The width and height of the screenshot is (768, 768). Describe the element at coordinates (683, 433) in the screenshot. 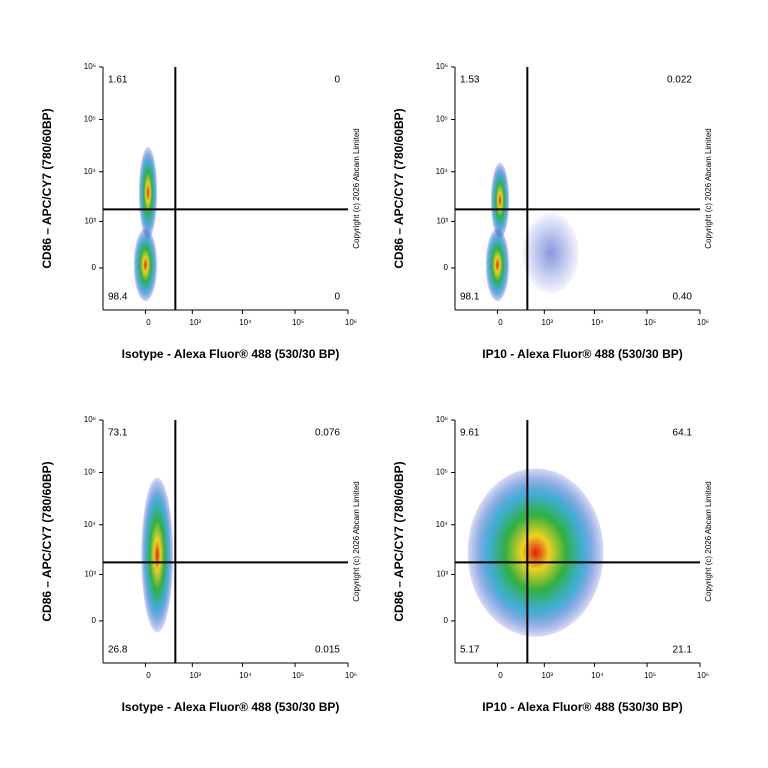

I see `quadrant-percent: 64.1` at that location.